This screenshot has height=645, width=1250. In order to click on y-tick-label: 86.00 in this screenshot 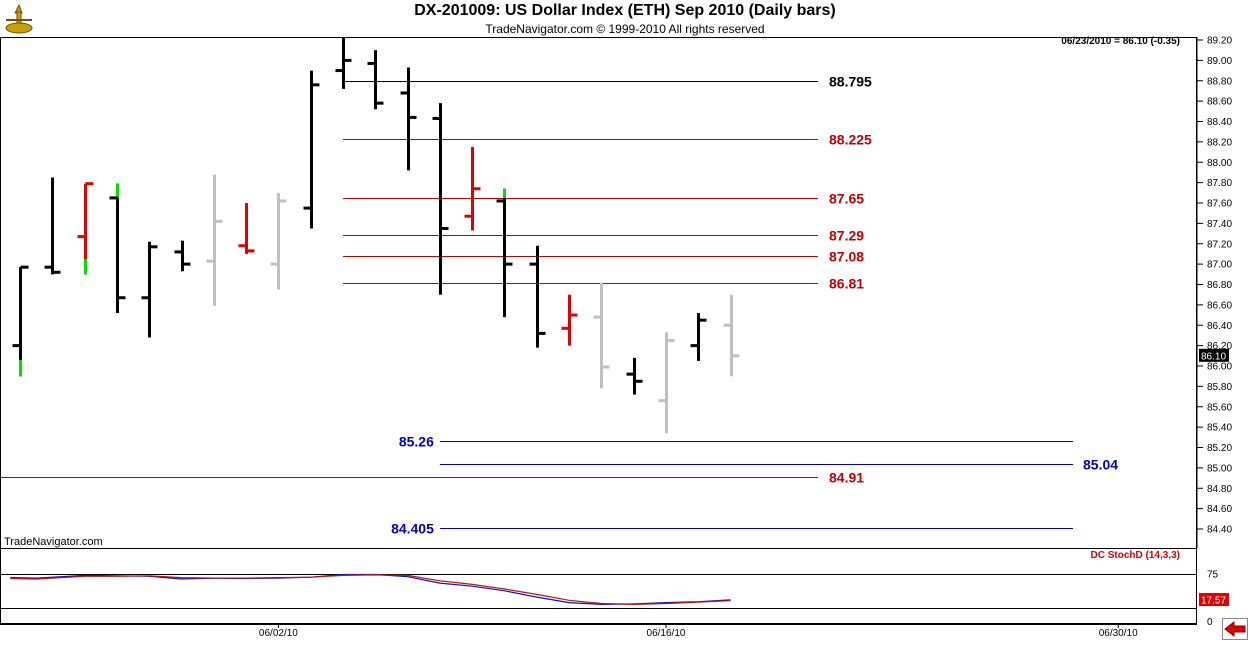, I will do `click(1219, 367)`.